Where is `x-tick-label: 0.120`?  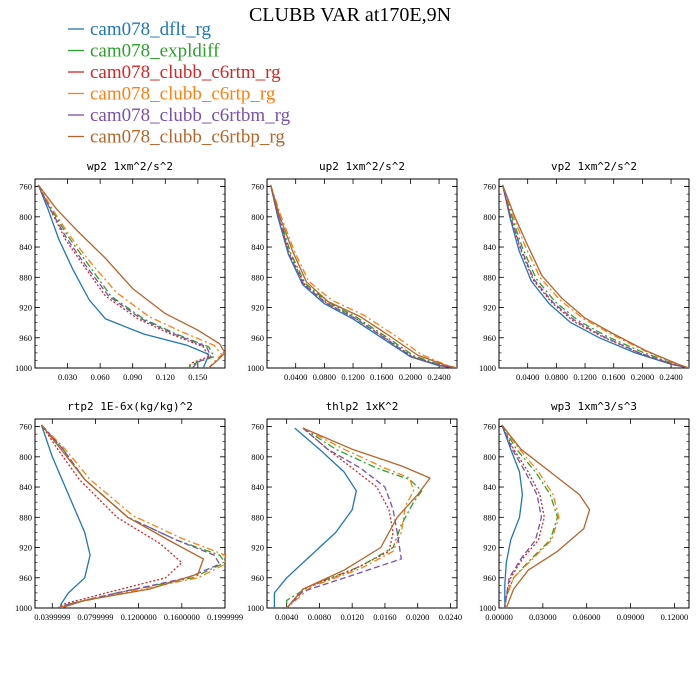 x-tick-label: 0.120 is located at coordinates (165, 377).